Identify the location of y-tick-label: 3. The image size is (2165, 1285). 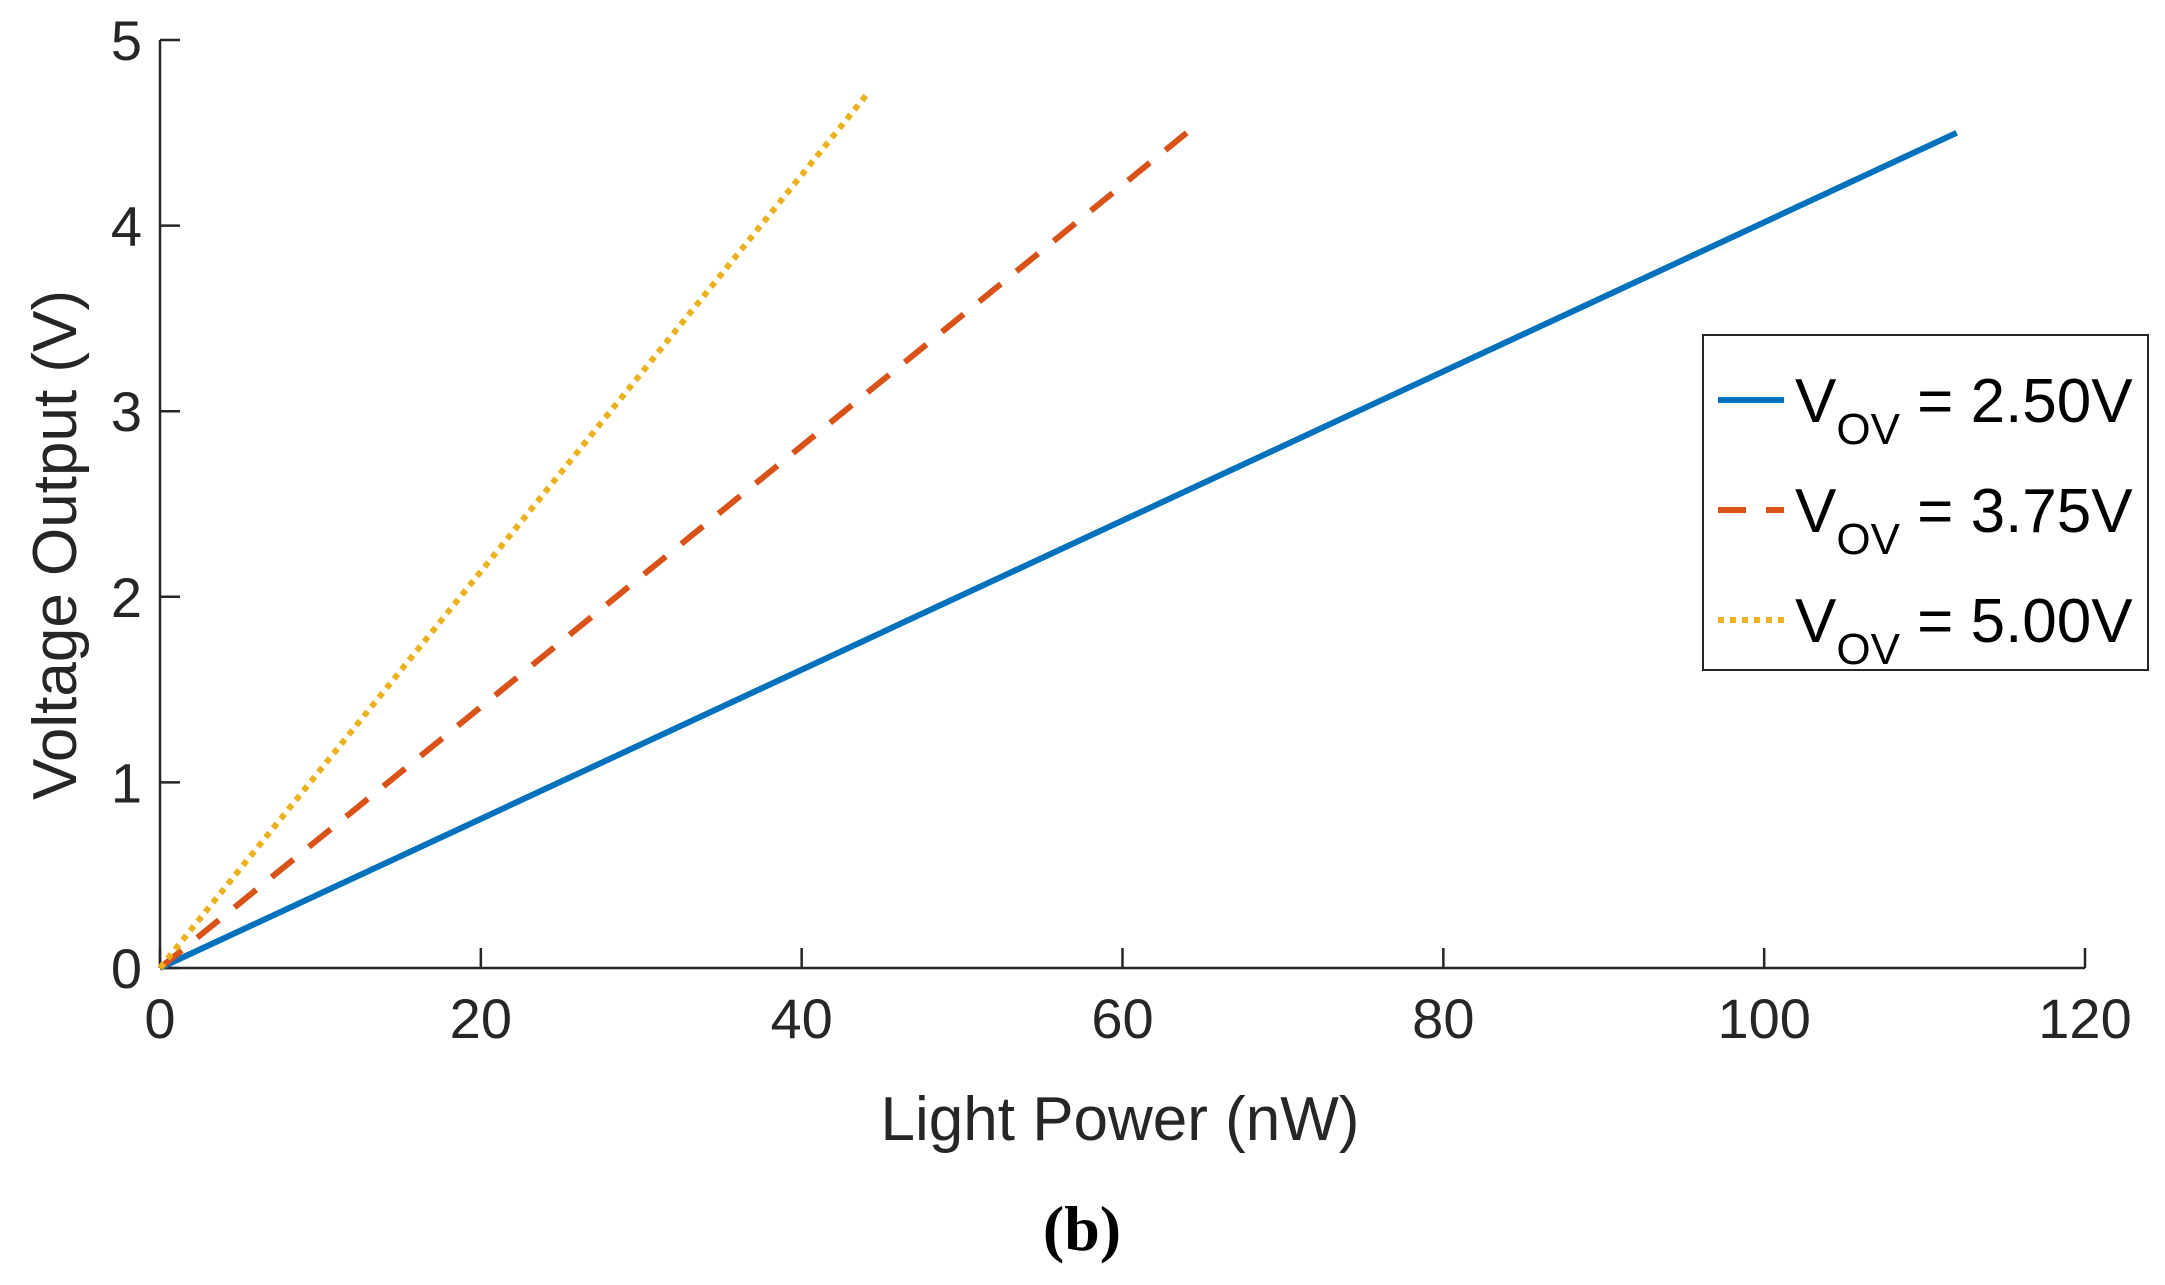
(126, 411).